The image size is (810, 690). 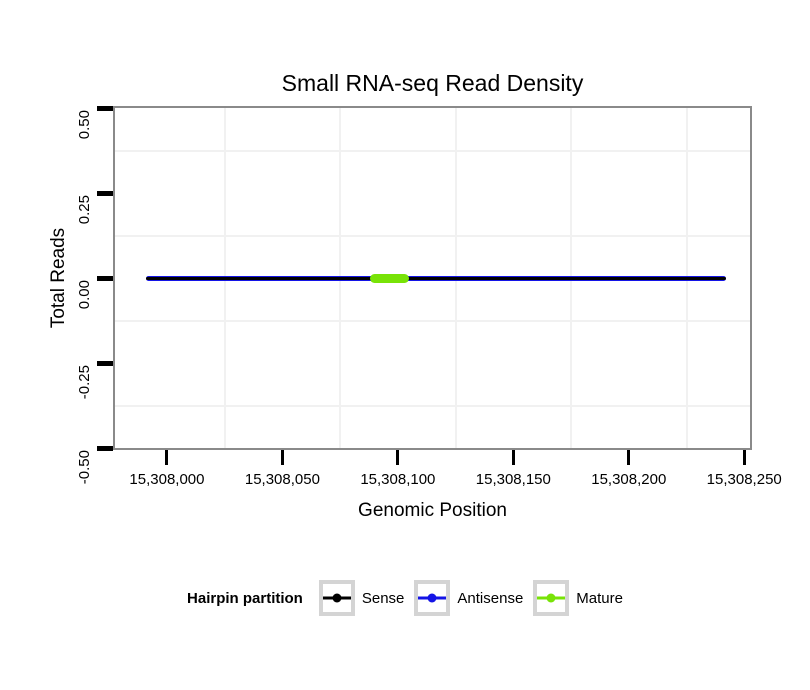 What do you see at coordinates (432, 510) in the screenshot?
I see `x-axis-label: Genomic Position` at bounding box center [432, 510].